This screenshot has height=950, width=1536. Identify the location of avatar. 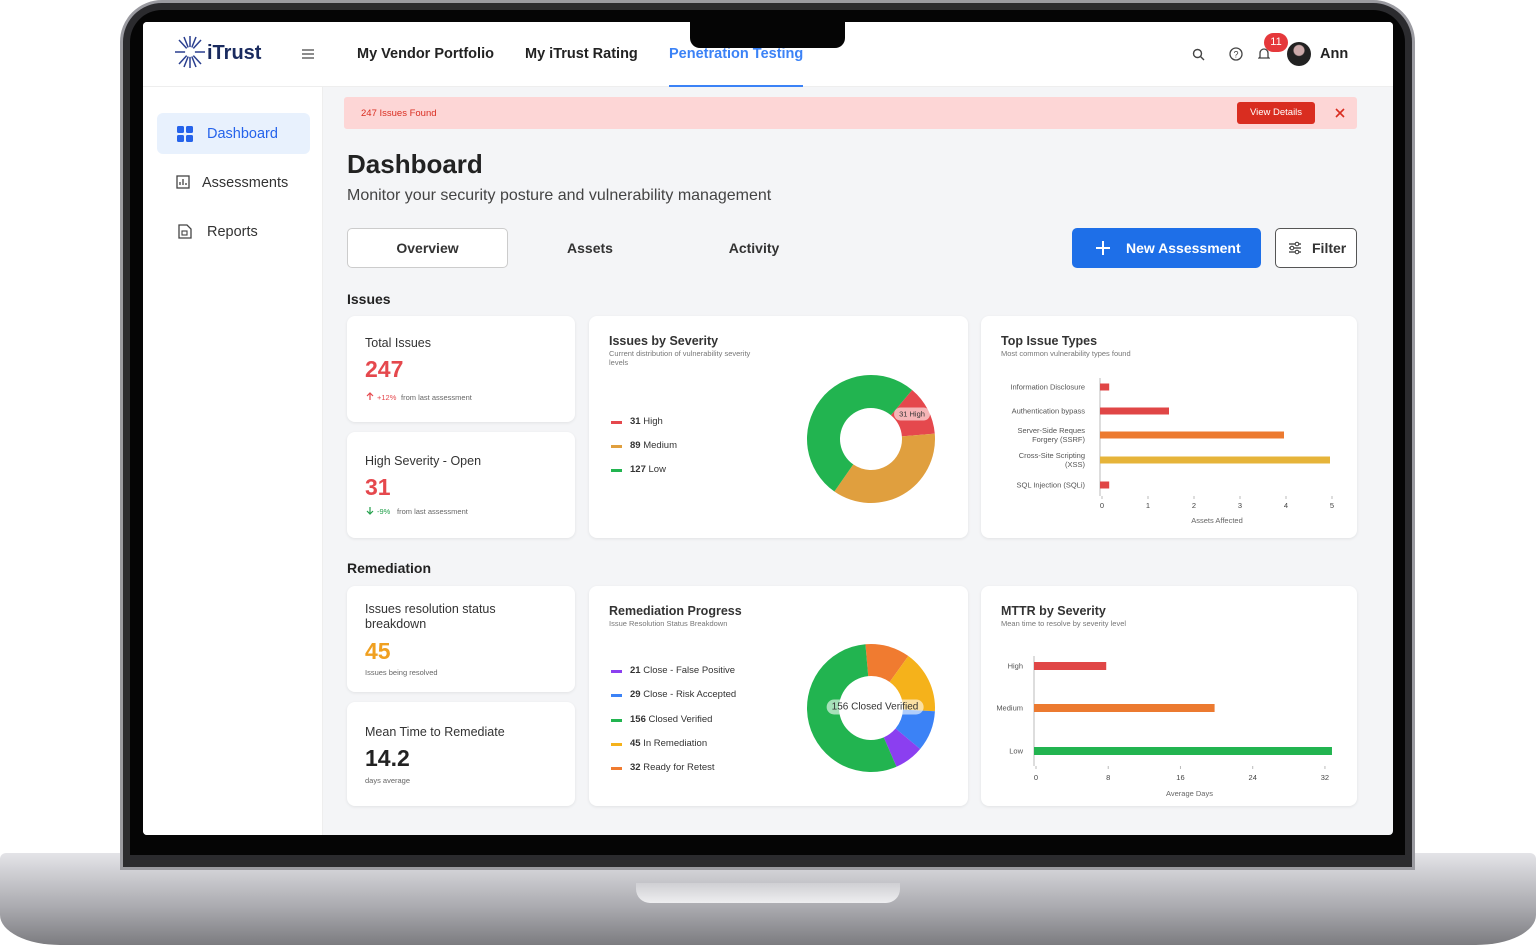
(1299, 54).